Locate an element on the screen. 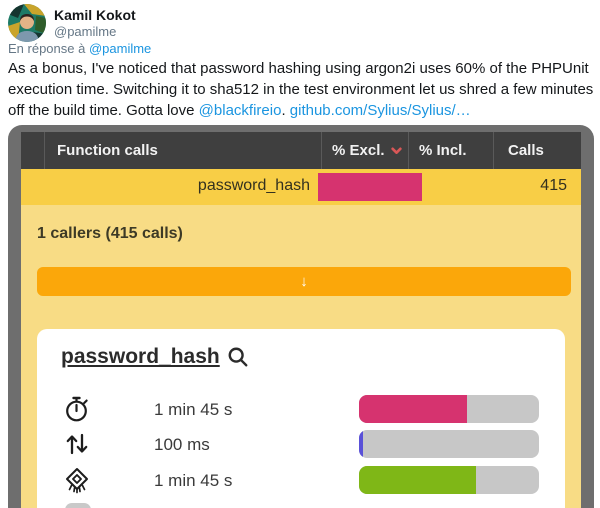 The image size is (600, 508). partial-next-metric-icon is located at coordinates (78, 505).